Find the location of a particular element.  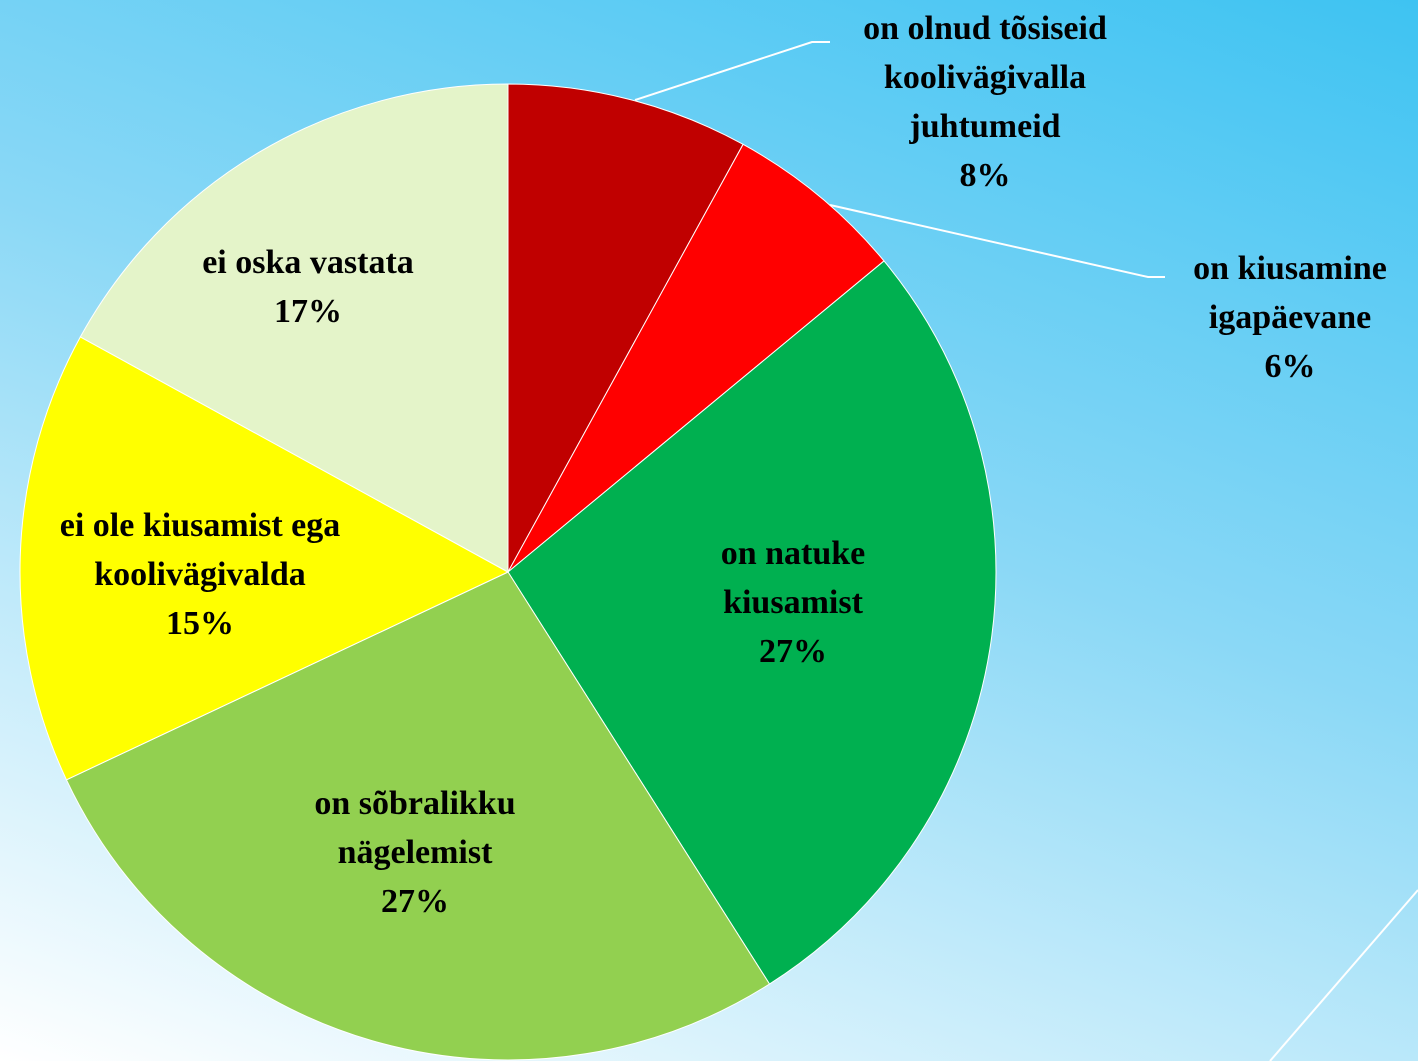

category-label: on natuke kiusamist is located at coordinates (793, 578).